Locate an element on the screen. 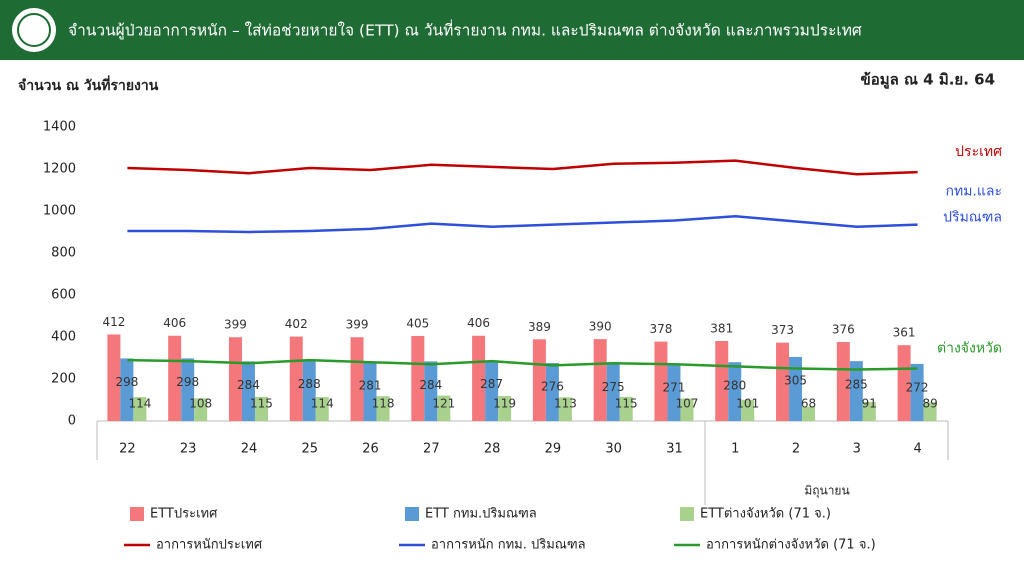  x-tick-label: 3 is located at coordinates (857, 449).